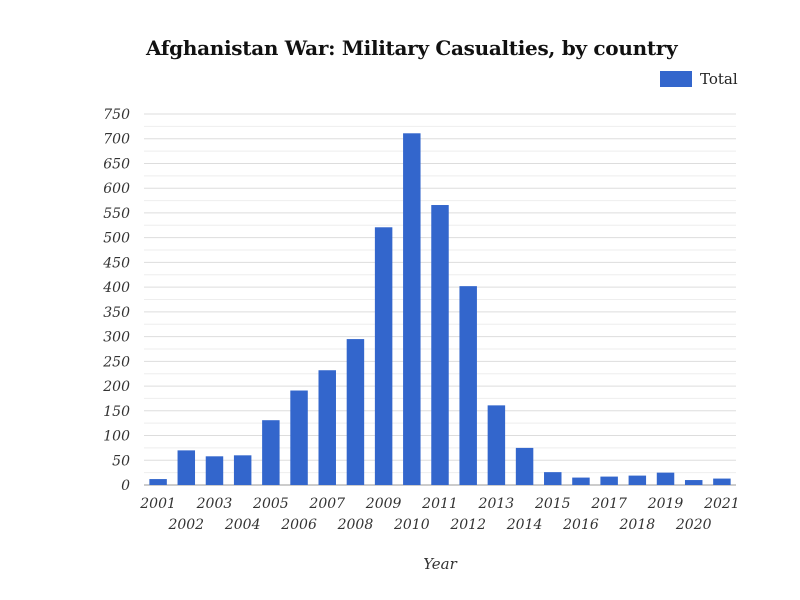  What do you see at coordinates (496, 504) in the screenshot?
I see `x-tick-label: 2013` at bounding box center [496, 504].